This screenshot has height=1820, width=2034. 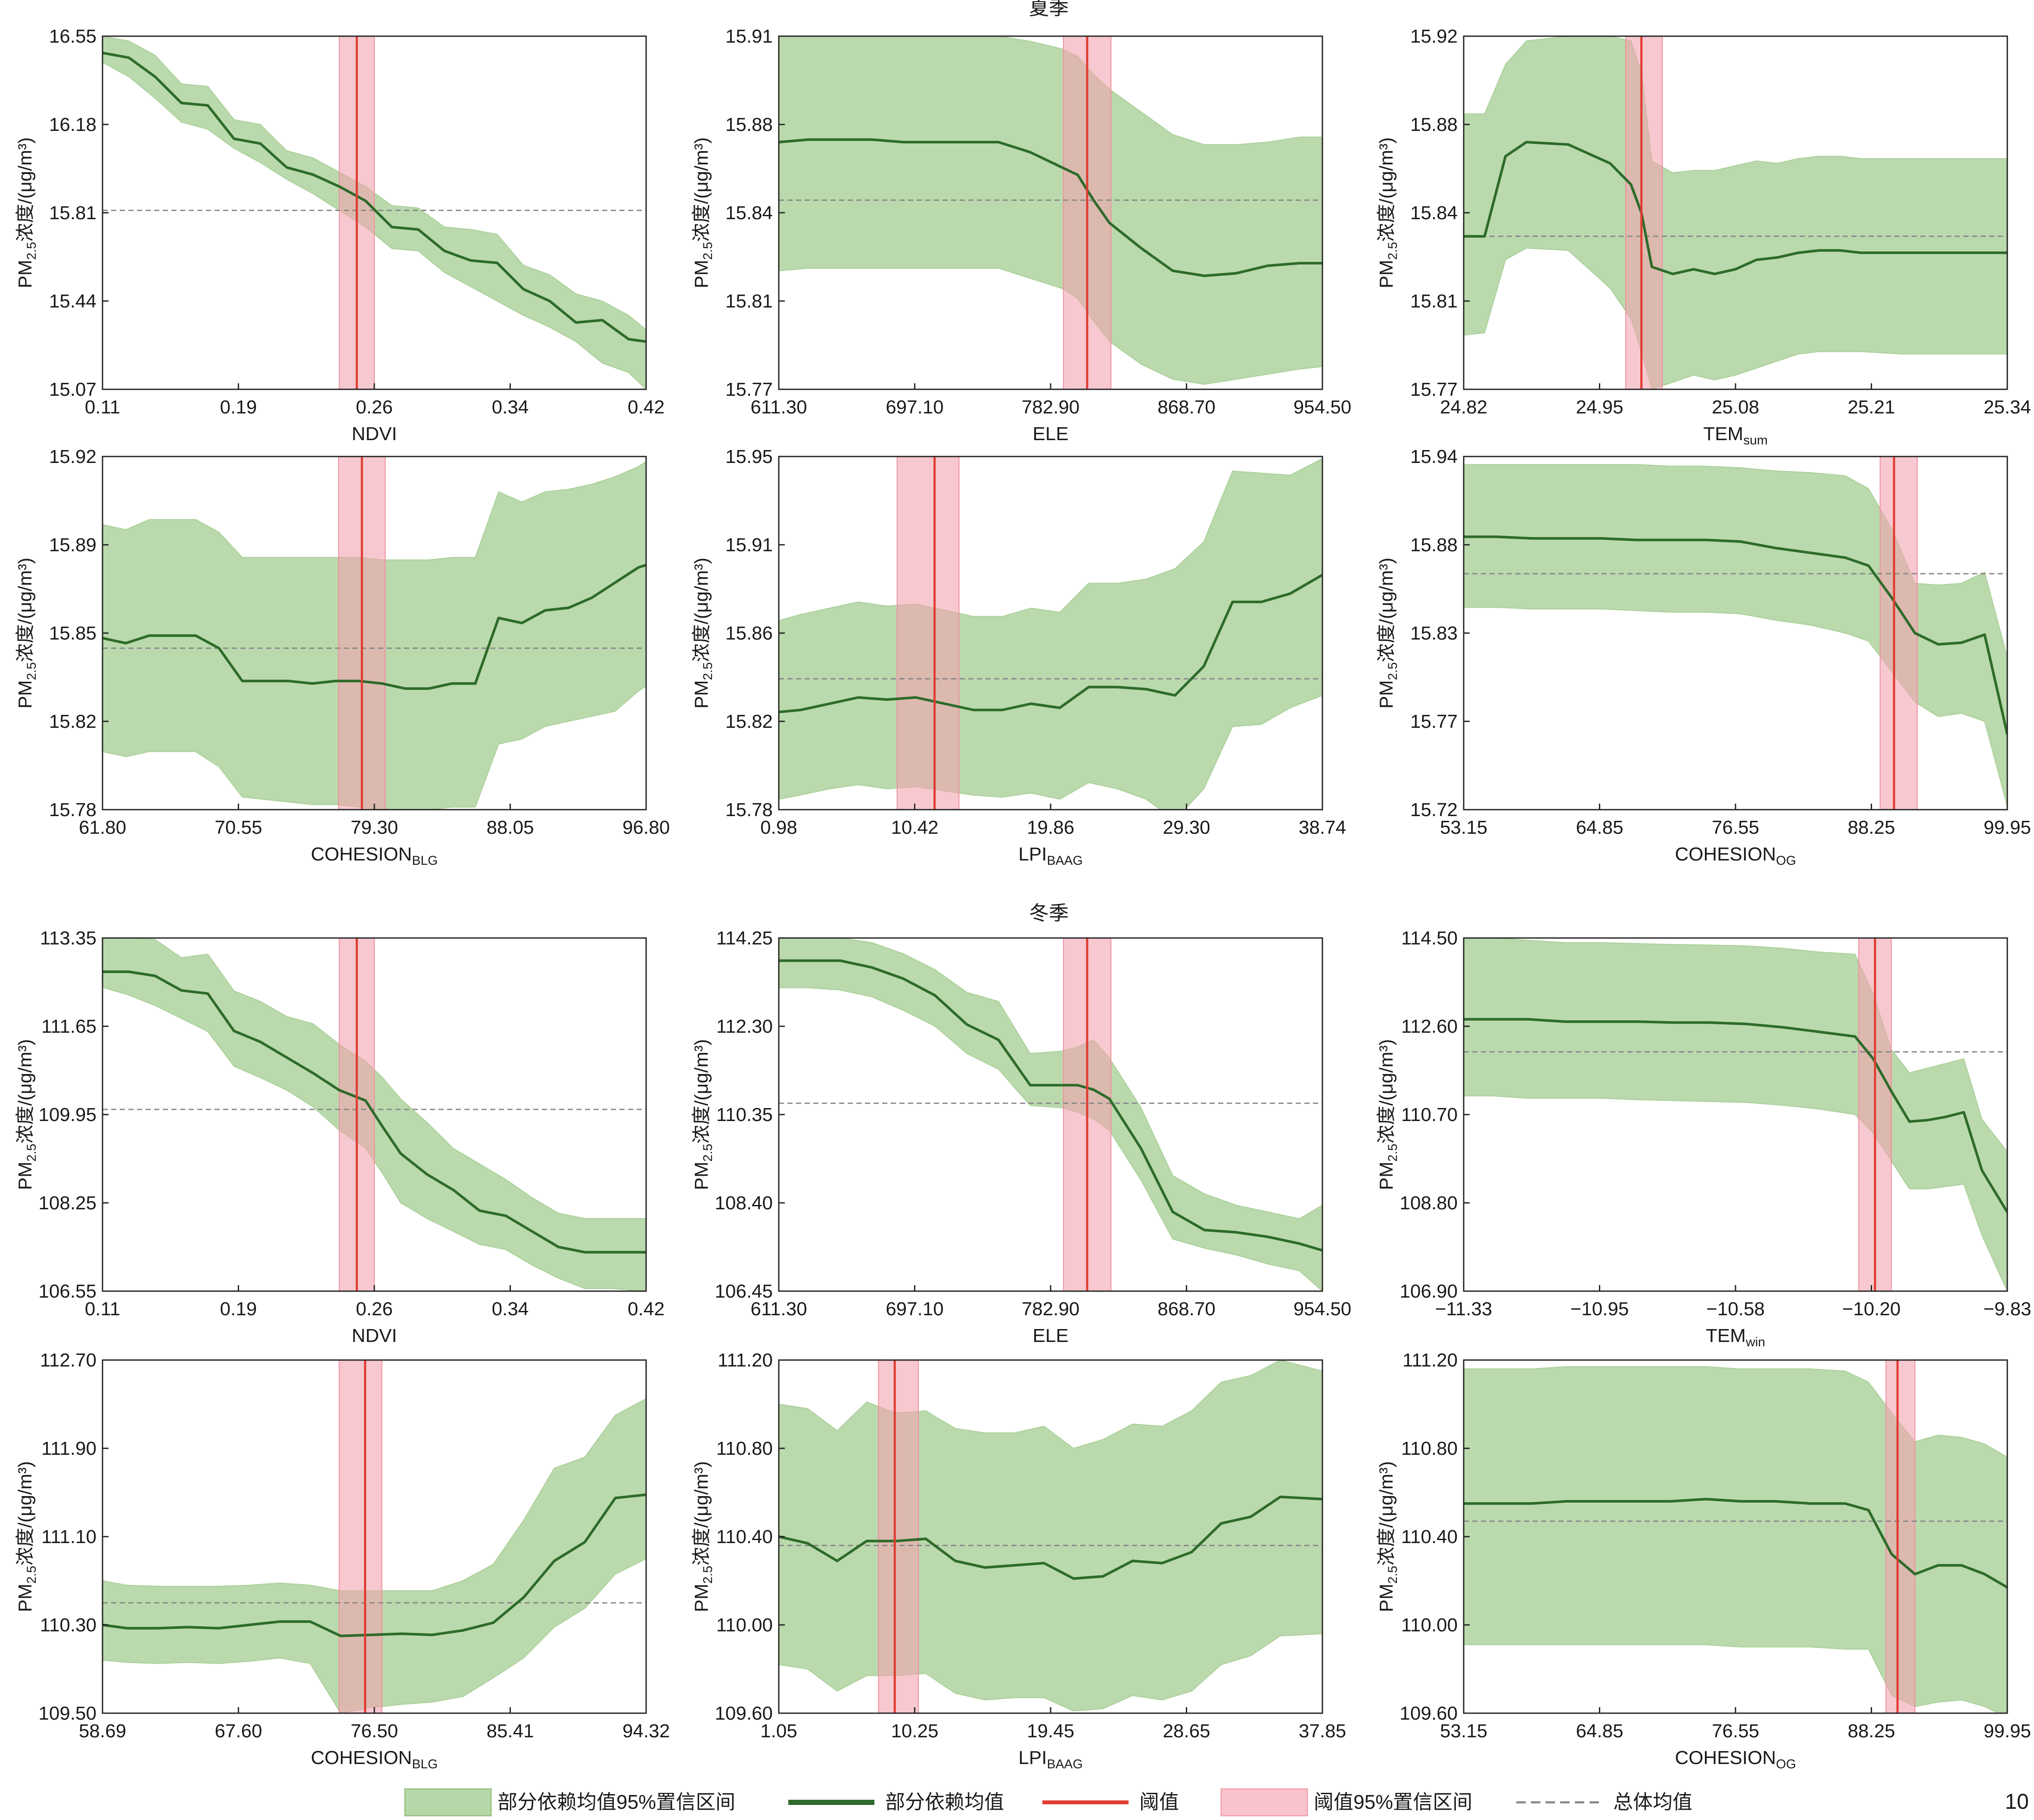 I want to click on x-tick-label: 96.80, so click(x=646, y=828).